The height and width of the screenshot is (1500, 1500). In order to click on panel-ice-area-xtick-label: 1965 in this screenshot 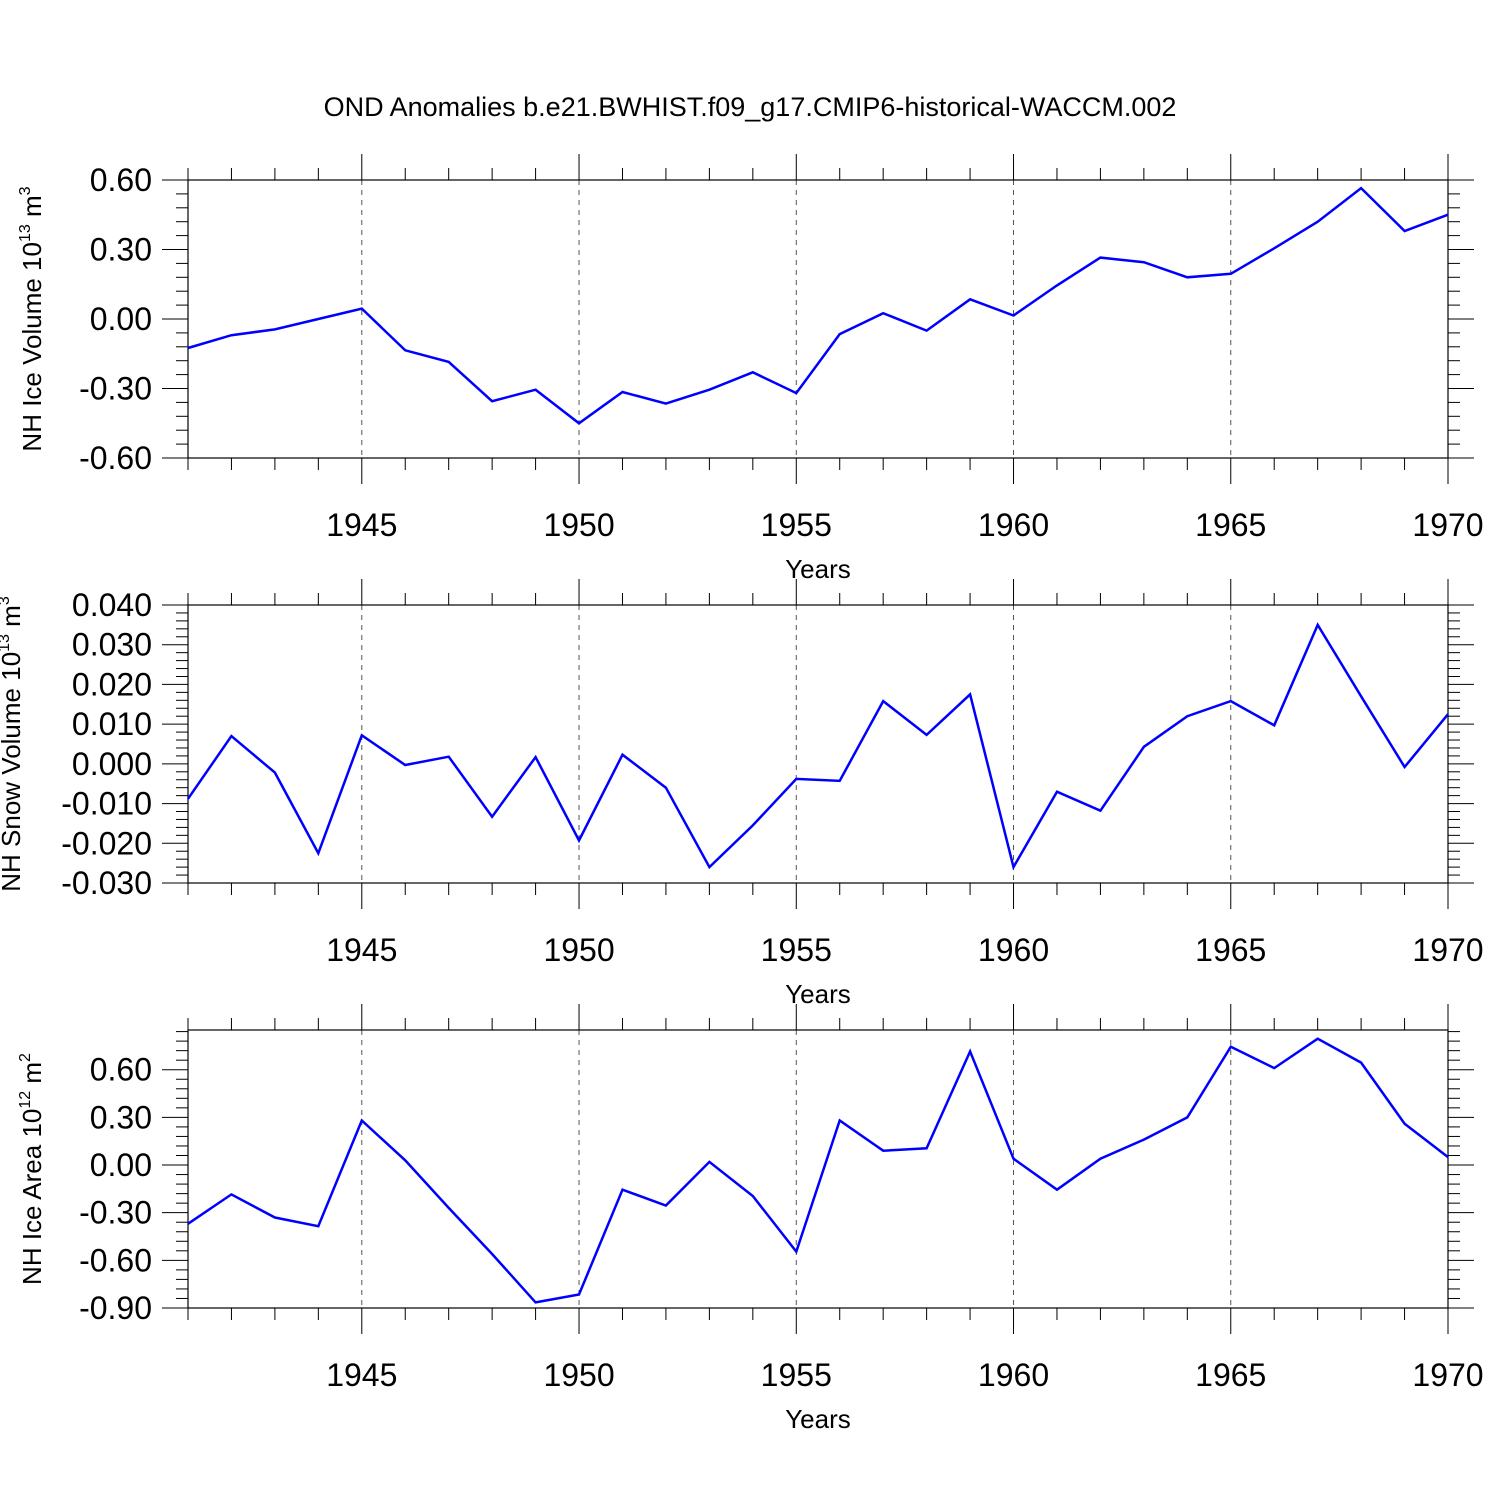, I will do `click(1230, 1375)`.